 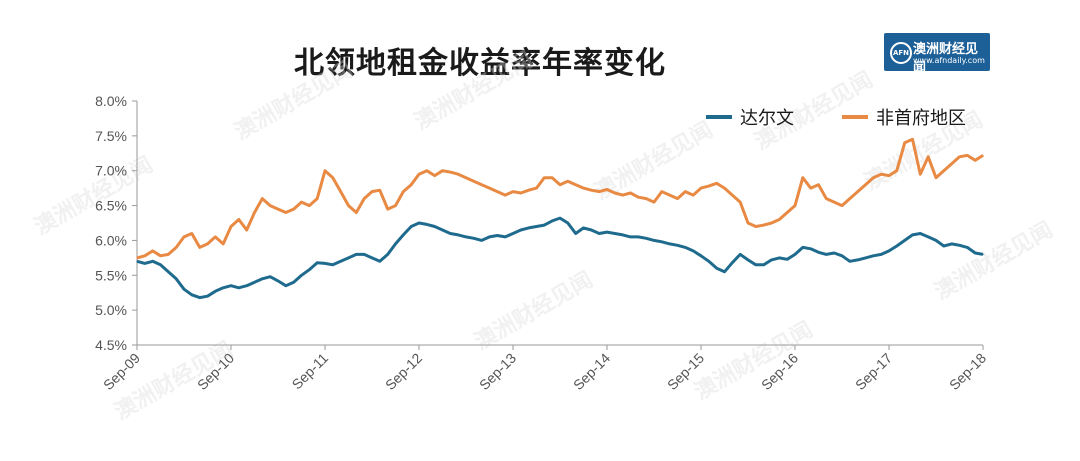 I want to click on y-tick-label: 5.5%, so click(x=111, y=275).